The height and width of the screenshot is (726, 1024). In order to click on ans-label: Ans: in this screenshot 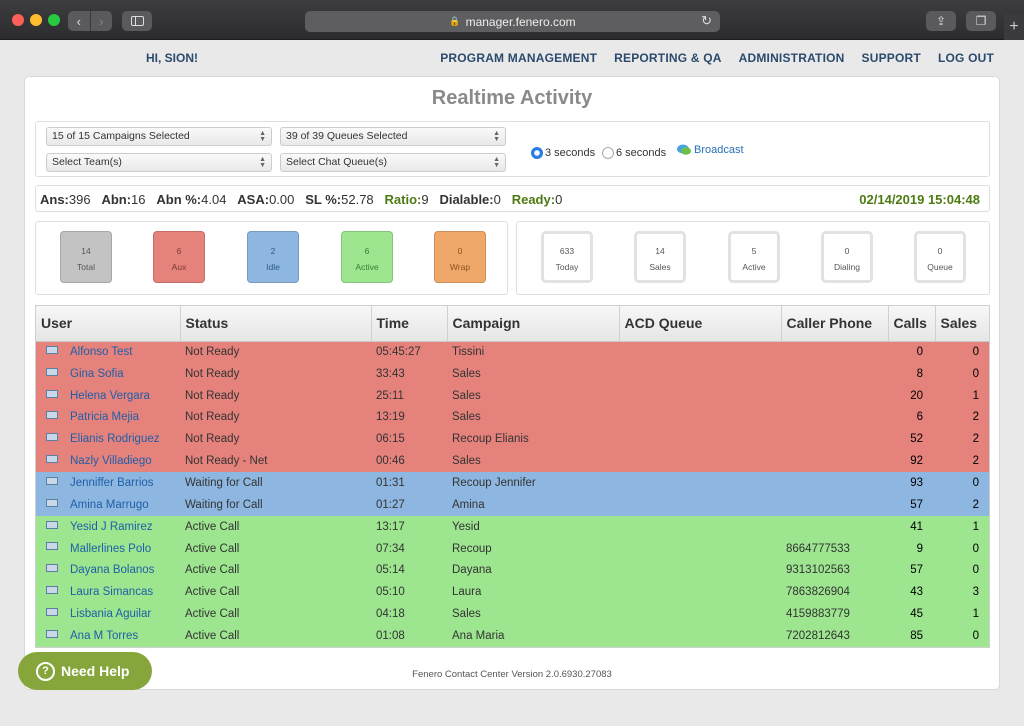, I will do `click(54, 199)`.